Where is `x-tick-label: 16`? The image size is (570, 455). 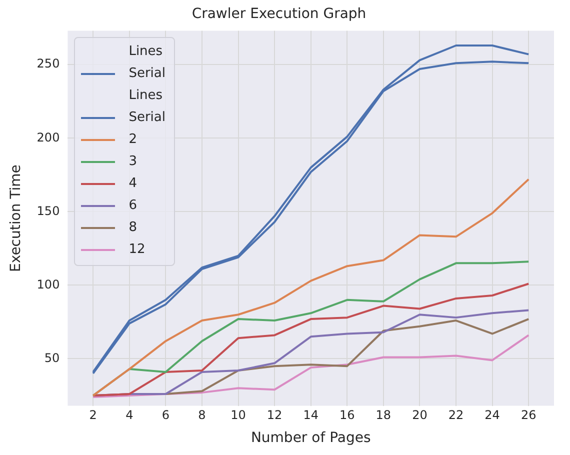
x-tick-label: 16 is located at coordinates (347, 415).